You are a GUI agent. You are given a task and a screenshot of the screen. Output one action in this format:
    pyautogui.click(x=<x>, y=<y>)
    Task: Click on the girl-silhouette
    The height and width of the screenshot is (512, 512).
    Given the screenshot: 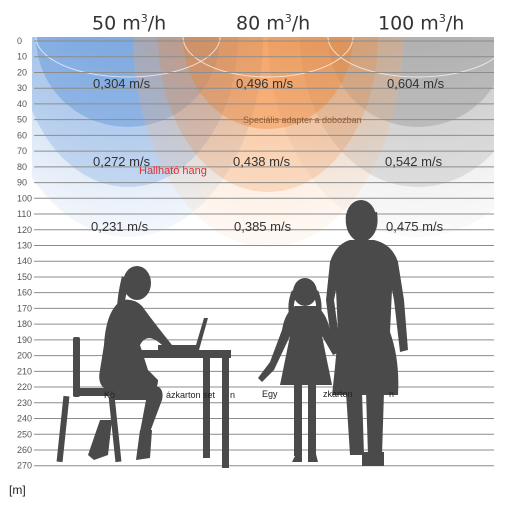 What is the action you would take?
    pyautogui.click(x=299, y=370)
    